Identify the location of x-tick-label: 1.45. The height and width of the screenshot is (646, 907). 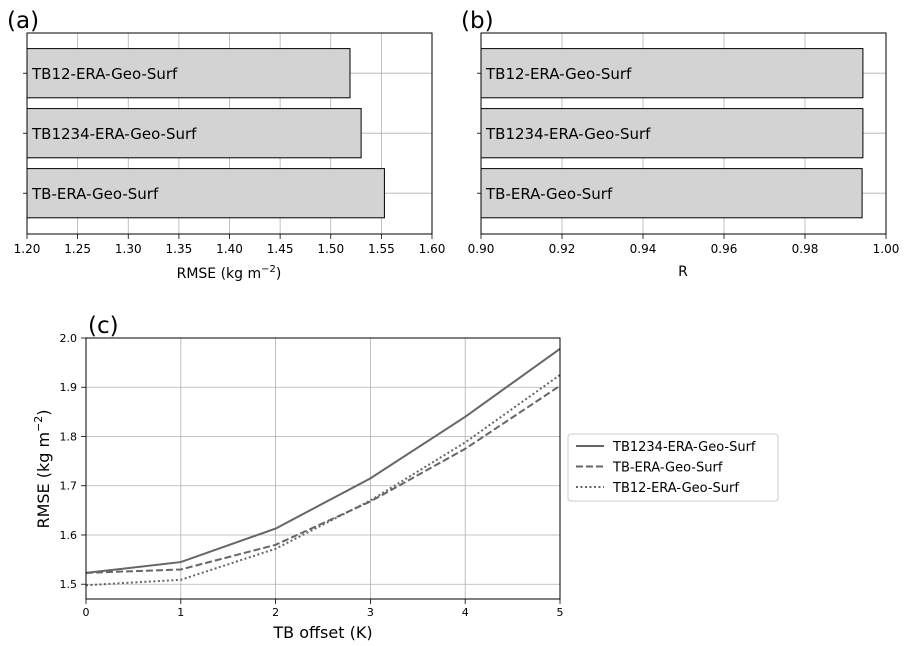
(280, 249).